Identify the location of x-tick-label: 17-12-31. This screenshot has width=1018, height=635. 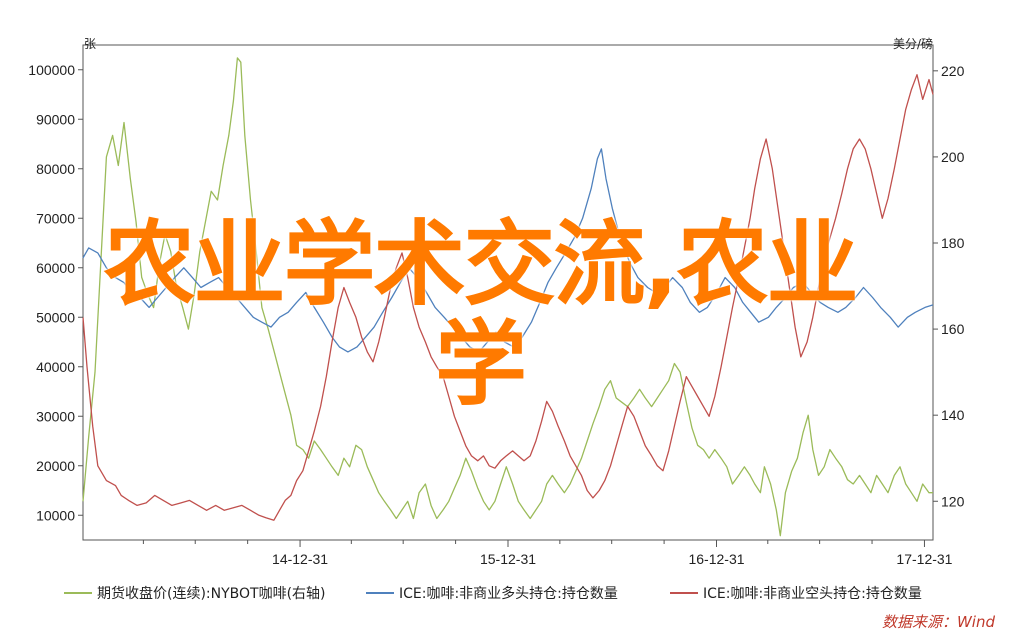
(924, 559).